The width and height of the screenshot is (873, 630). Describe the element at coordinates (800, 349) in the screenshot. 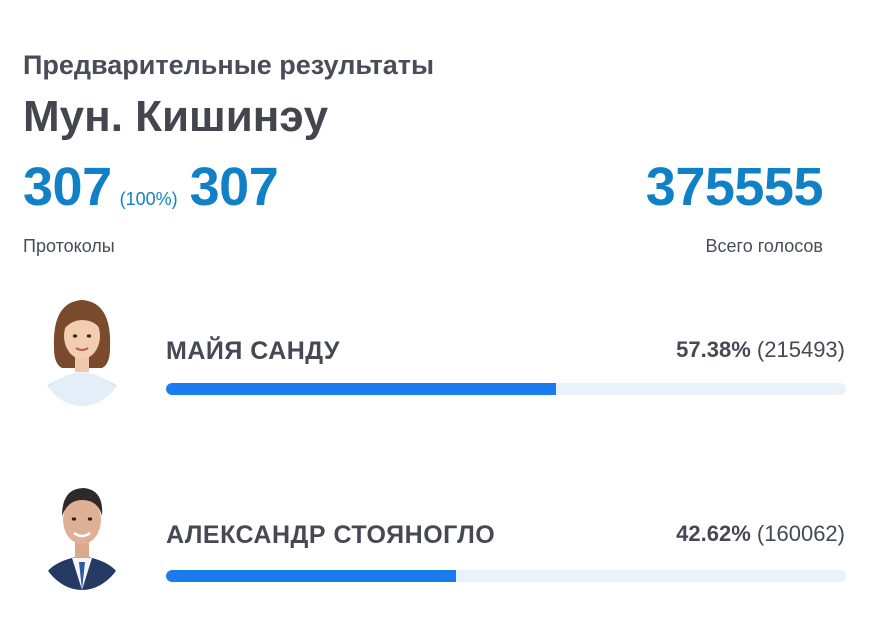

I see `candidate-votes: (215493)` at that location.